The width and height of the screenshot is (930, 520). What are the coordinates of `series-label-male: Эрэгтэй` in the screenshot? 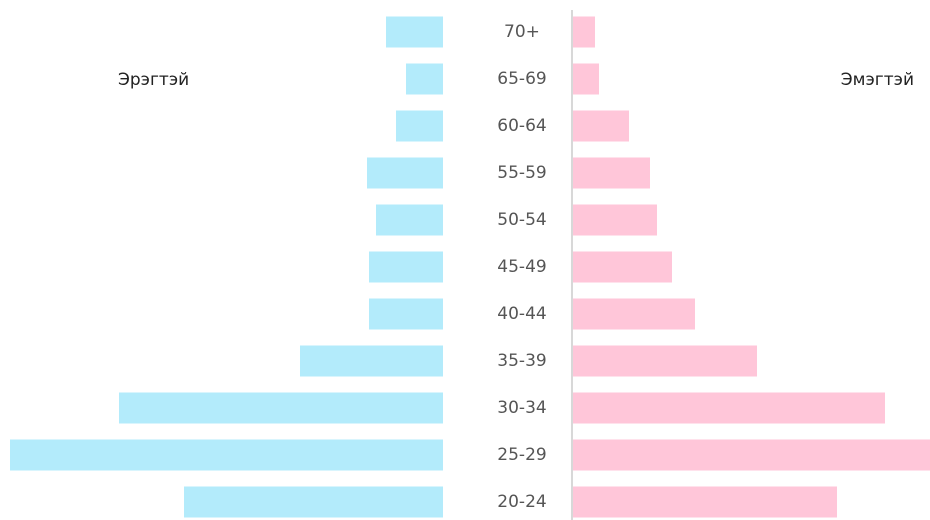 It's located at (153, 80).